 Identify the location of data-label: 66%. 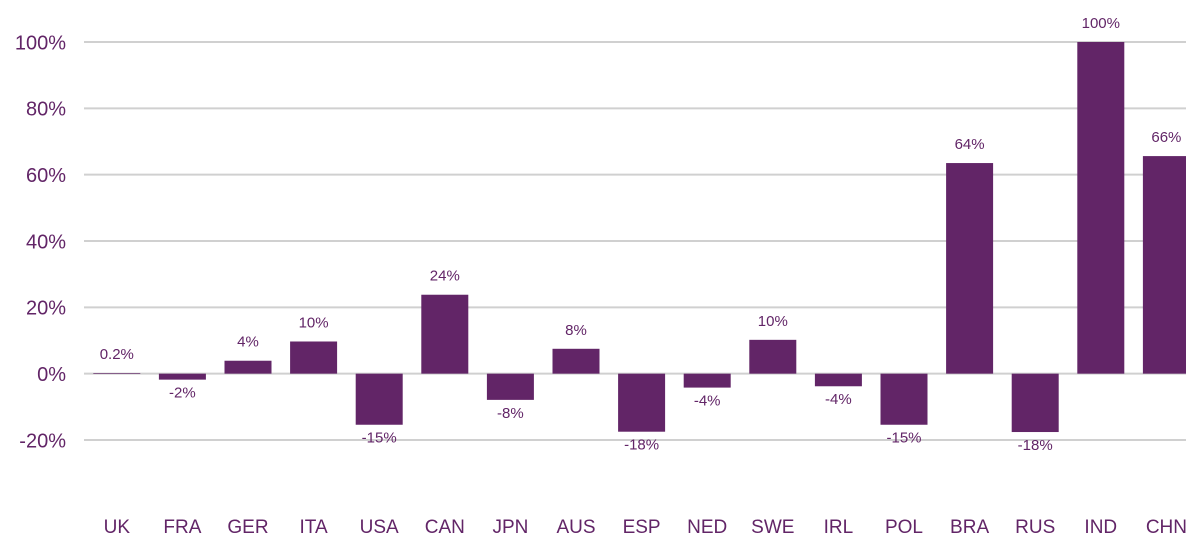
(1166, 137).